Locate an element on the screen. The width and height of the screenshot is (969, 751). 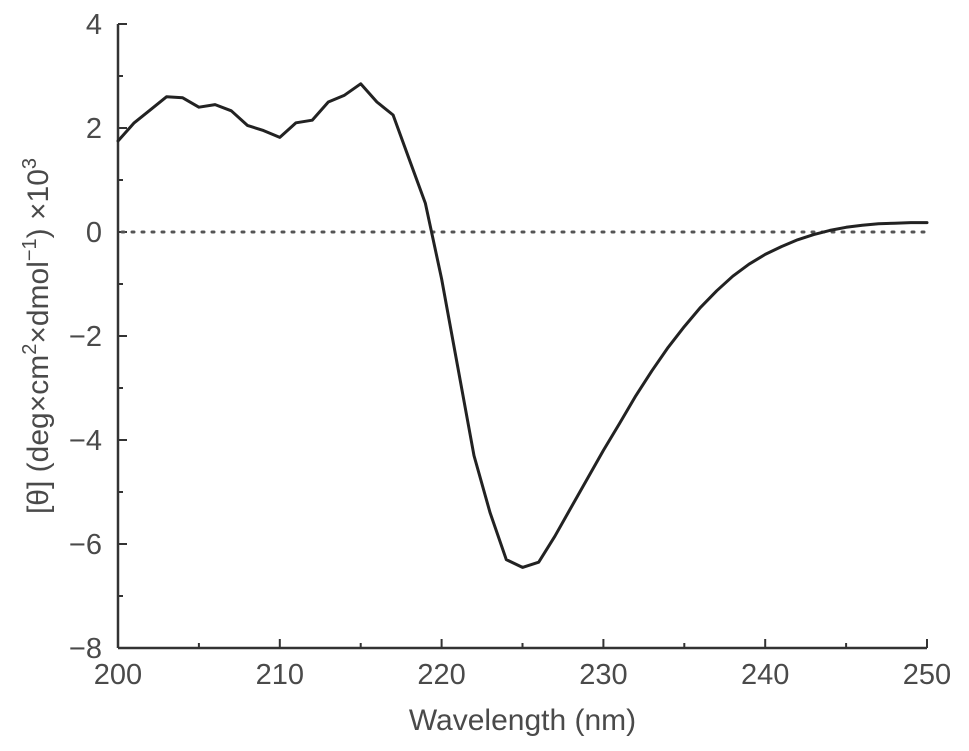
y-tick-label: −6 is located at coordinates (85, 545).